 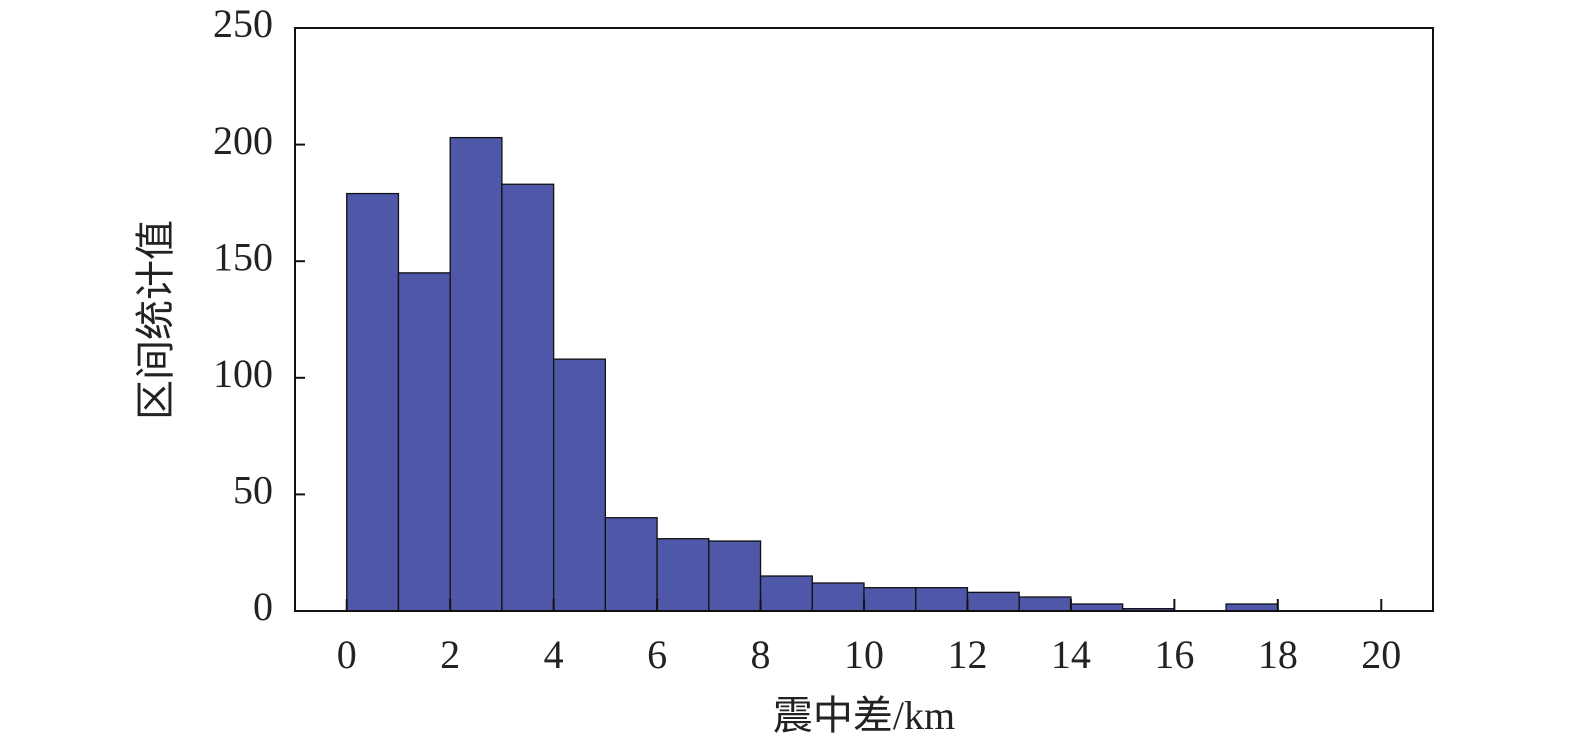 What do you see at coordinates (450, 654) in the screenshot?
I see `x-tick-label: 2` at bounding box center [450, 654].